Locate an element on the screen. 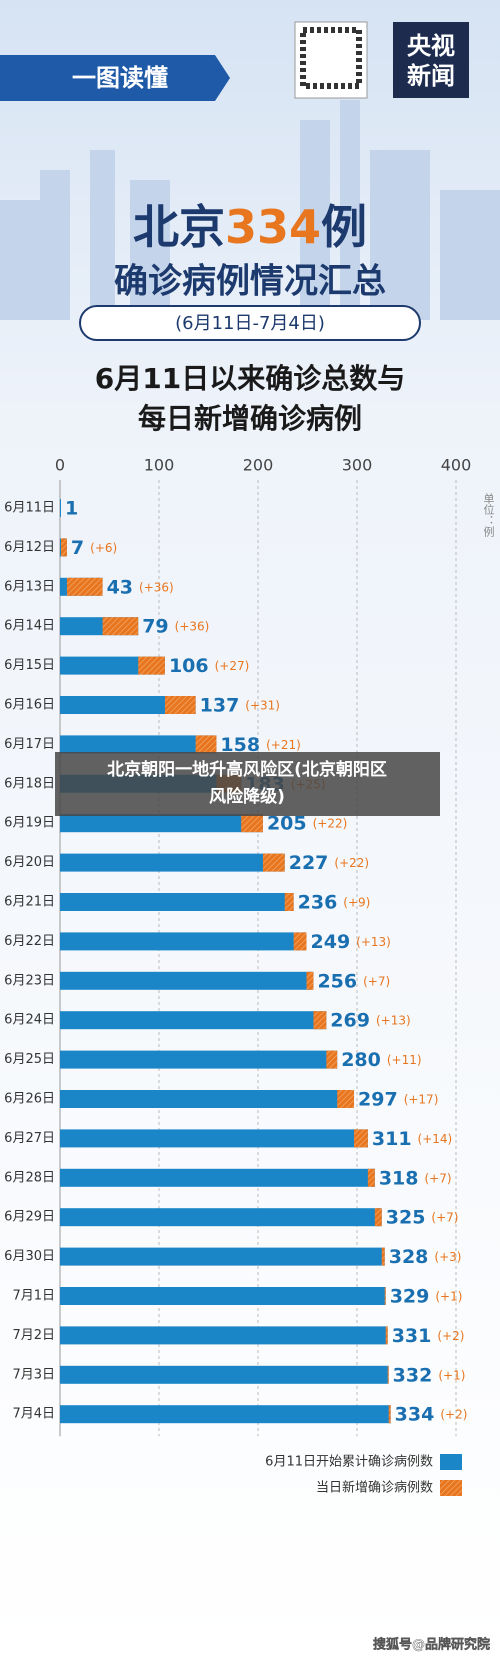  y-tick-label: 6月11日 is located at coordinates (29, 508).